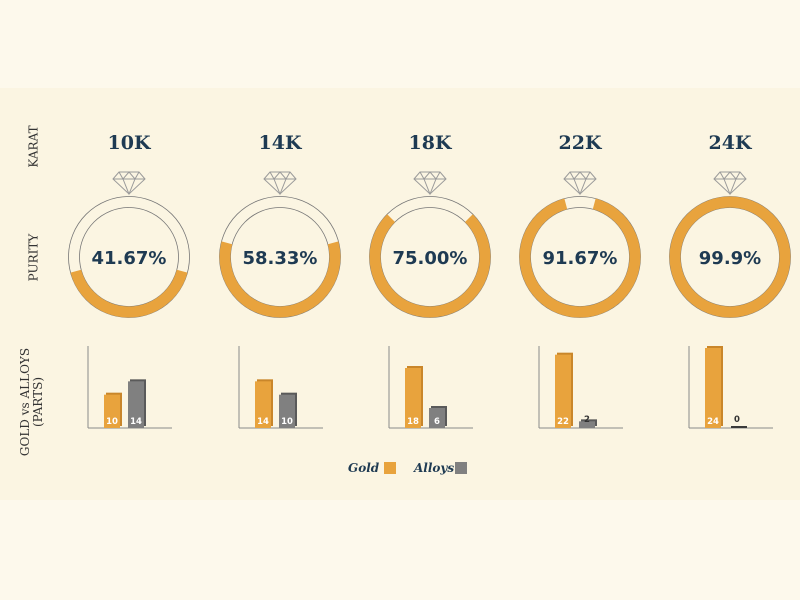 This screenshot has height=600, width=800. Describe the element at coordinates (263, 422) in the screenshot. I see `gold-bar-label: 14` at that location.